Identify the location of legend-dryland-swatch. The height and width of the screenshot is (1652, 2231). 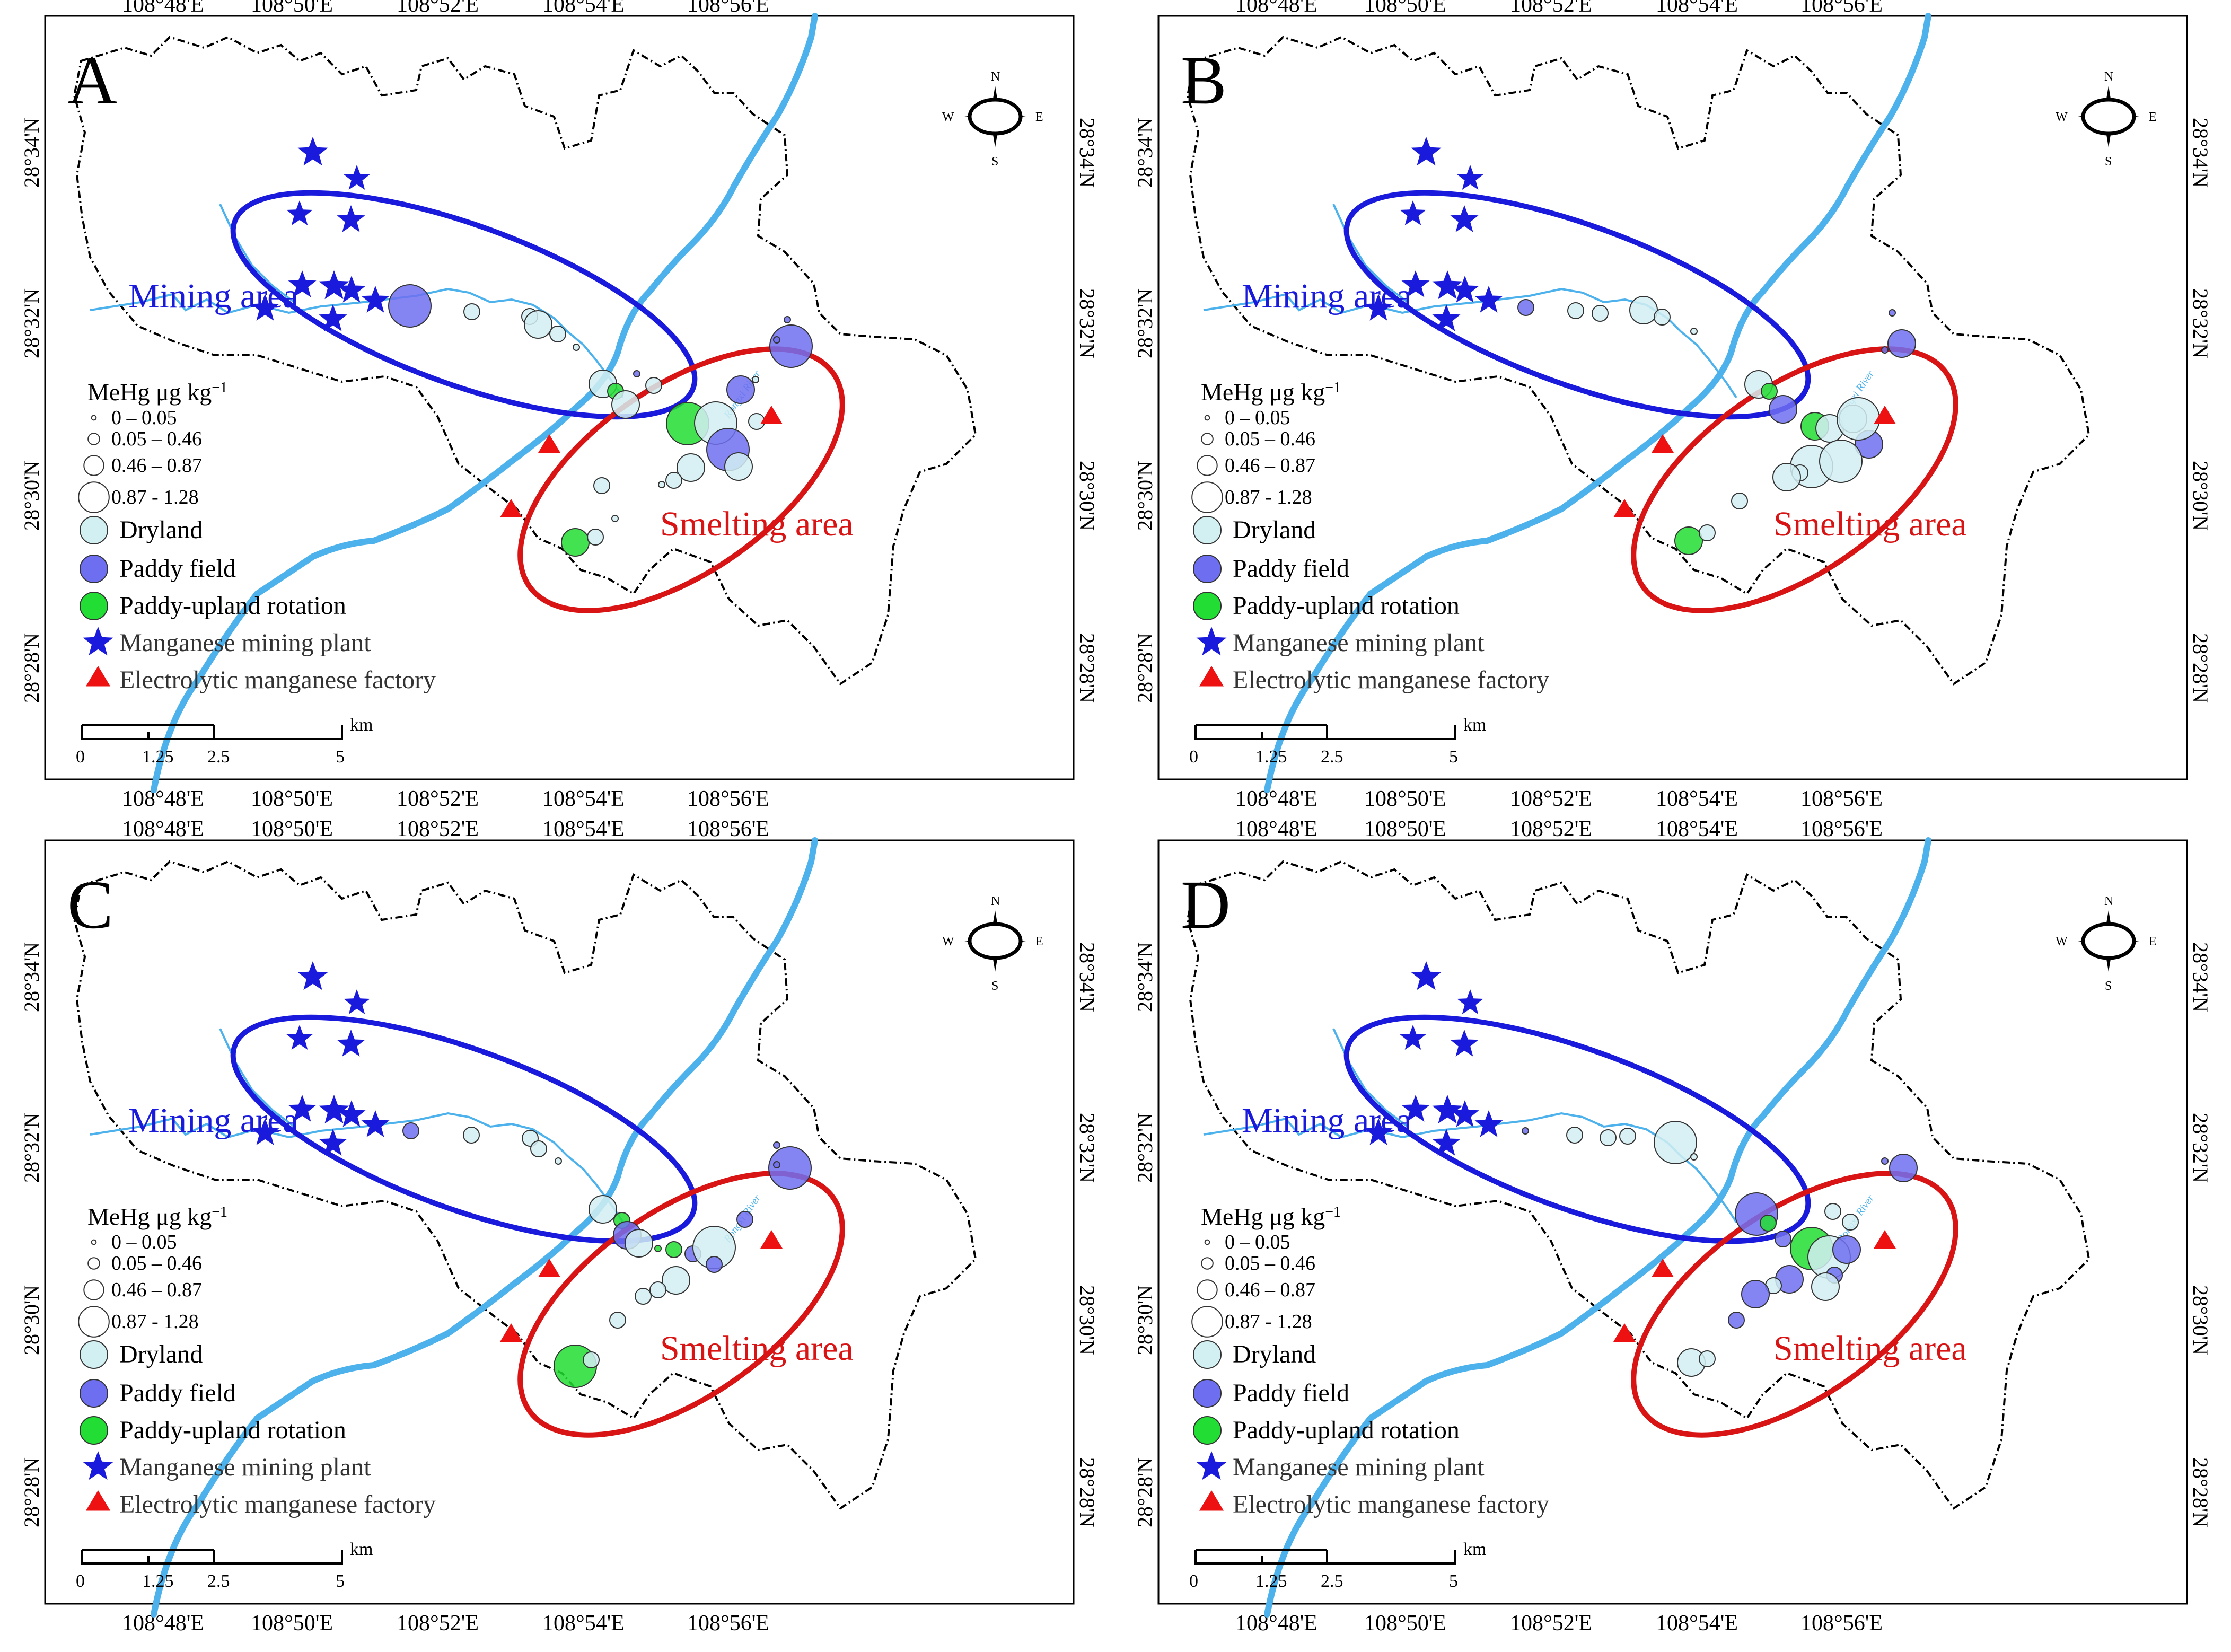
(1207, 530).